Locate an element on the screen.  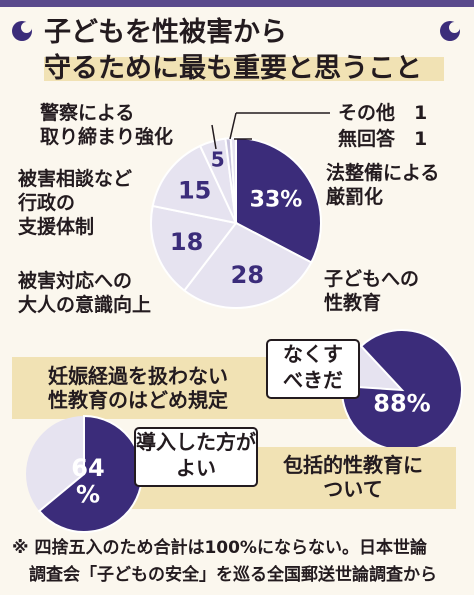
label-sonota: その他 1 is located at coordinates (383, 113).